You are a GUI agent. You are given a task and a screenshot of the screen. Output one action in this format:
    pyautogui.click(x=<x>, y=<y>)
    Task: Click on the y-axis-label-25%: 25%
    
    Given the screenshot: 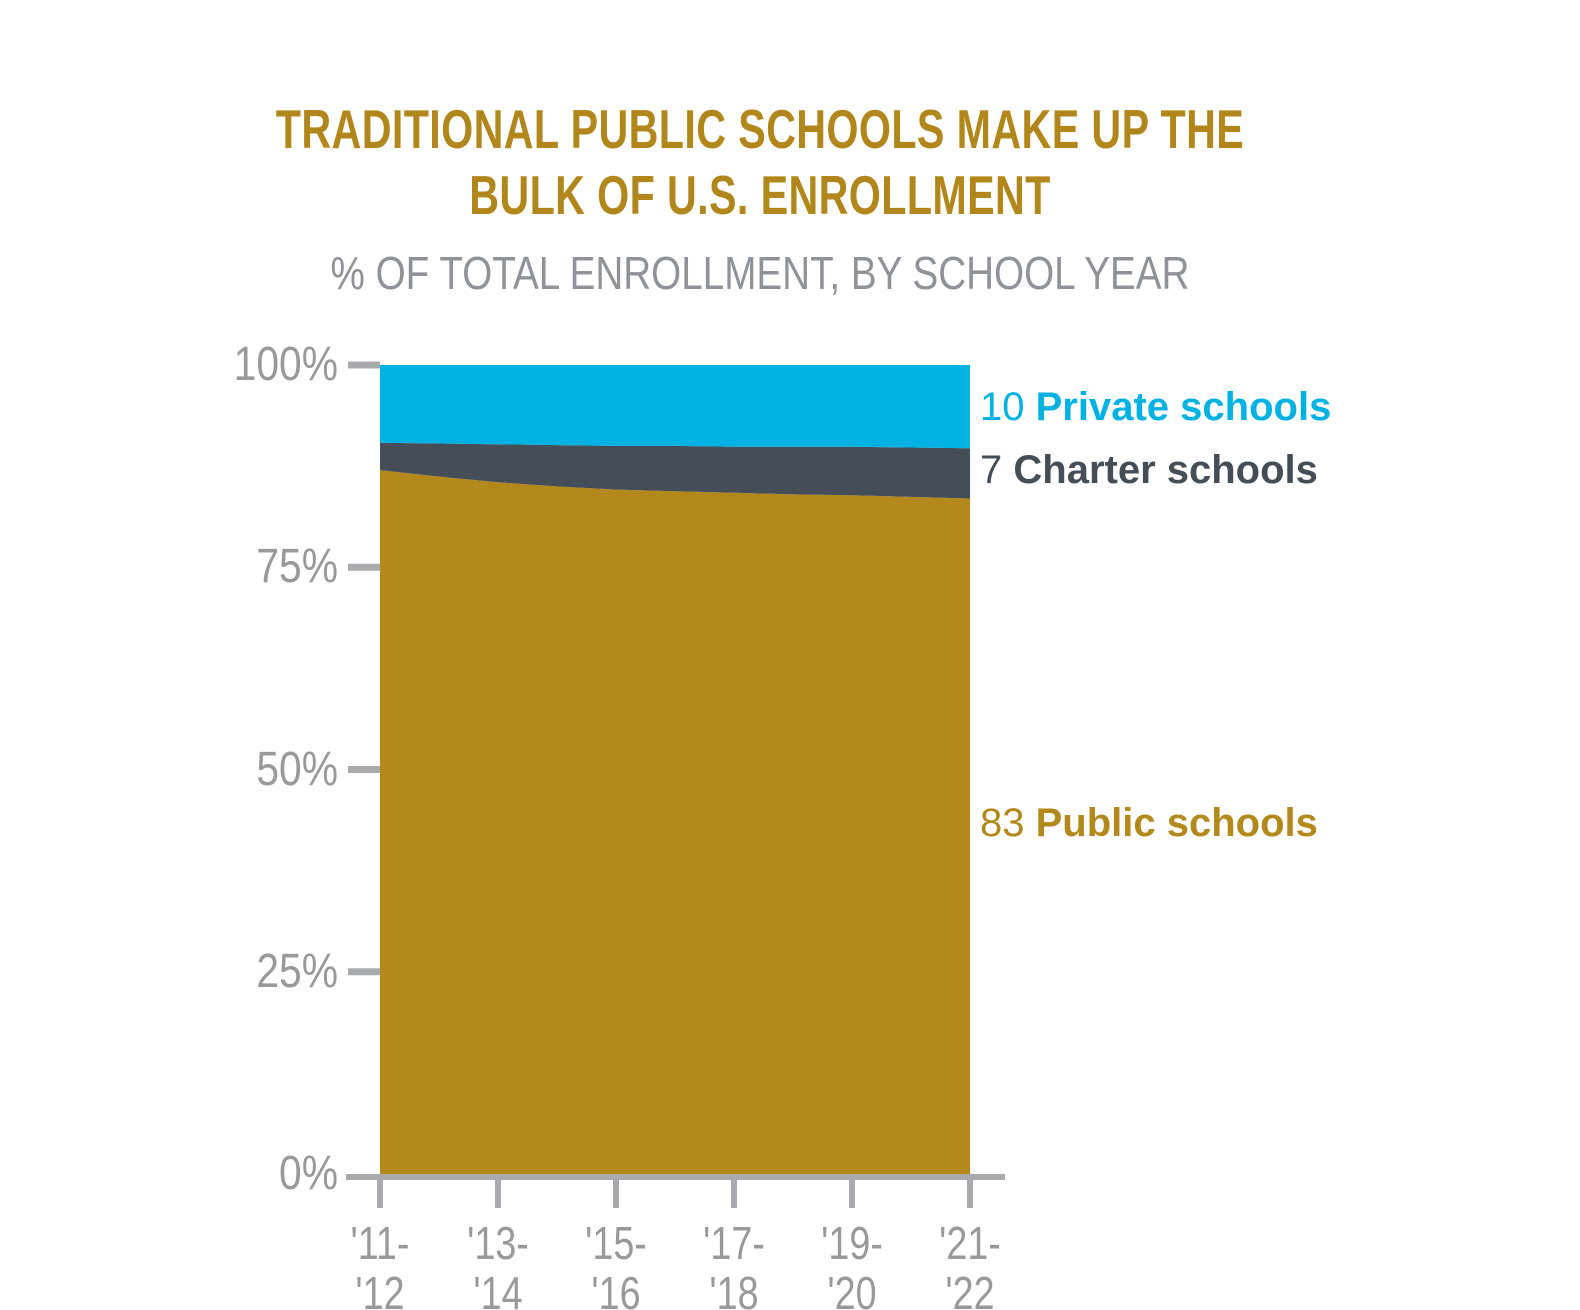 What is the action you would take?
    pyautogui.click(x=297, y=971)
    